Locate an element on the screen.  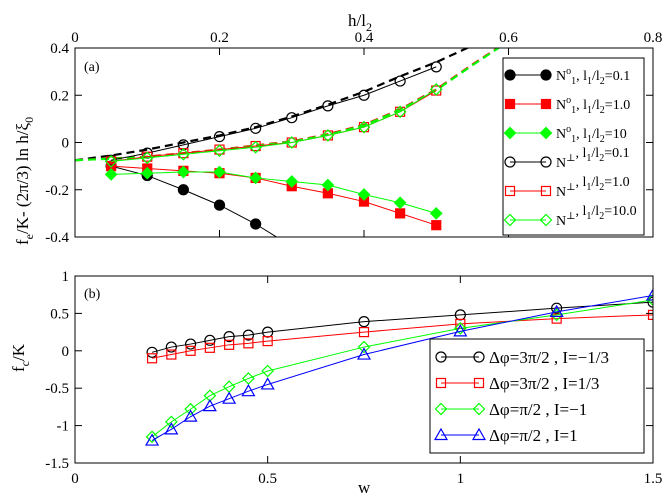
legend-item-a-4: N⊥, l1/l2=0.1 is located at coordinates (567, 158).